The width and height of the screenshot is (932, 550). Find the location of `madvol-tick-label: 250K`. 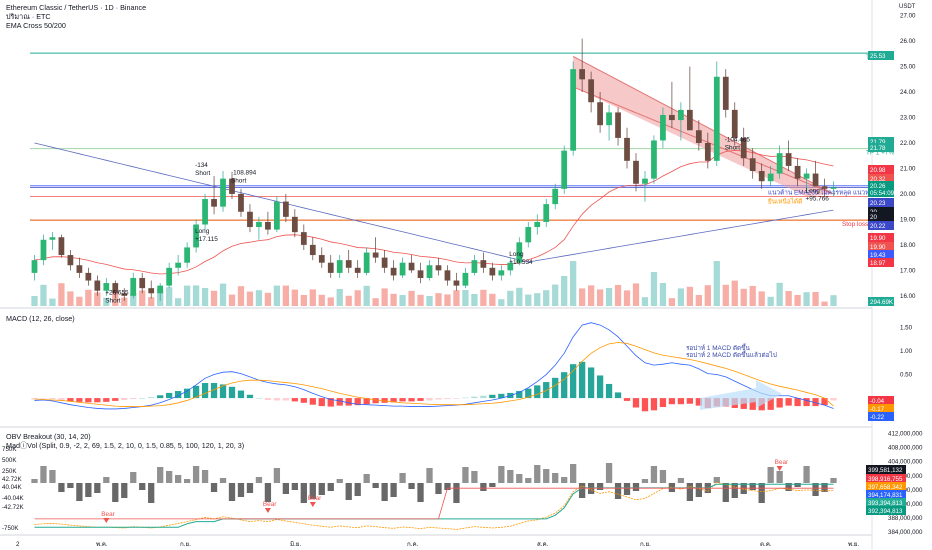

madvol-tick-label: 250K is located at coordinates (9, 471).